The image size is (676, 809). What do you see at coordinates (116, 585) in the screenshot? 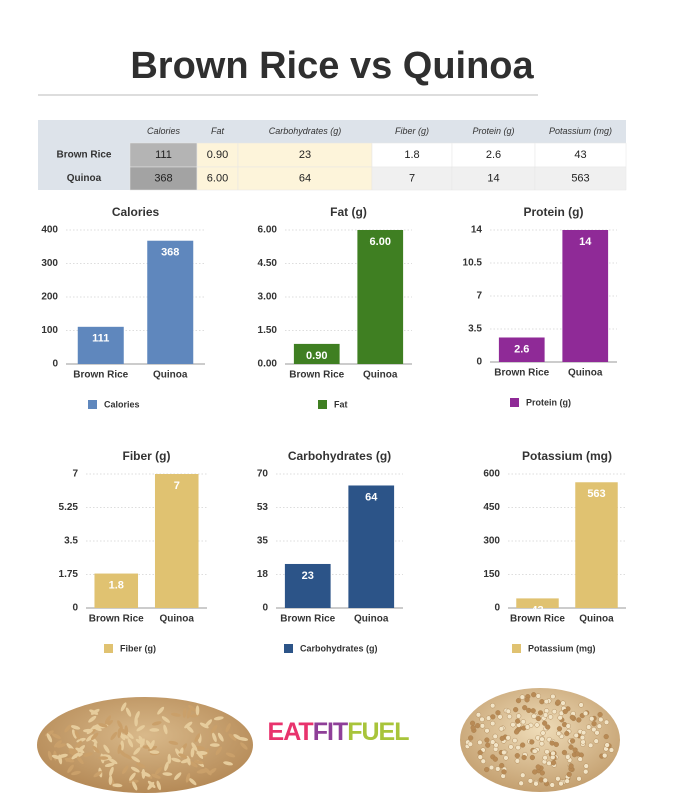
I see `value-label: 1.8` at bounding box center [116, 585].